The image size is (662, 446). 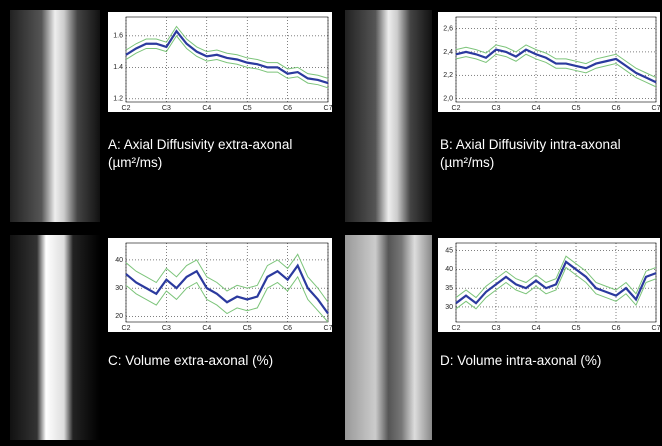 What do you see at coordinates (448, 52) in the screenshot?
I see `y-tick-label: 2,4` at bounding box center [448, 52].